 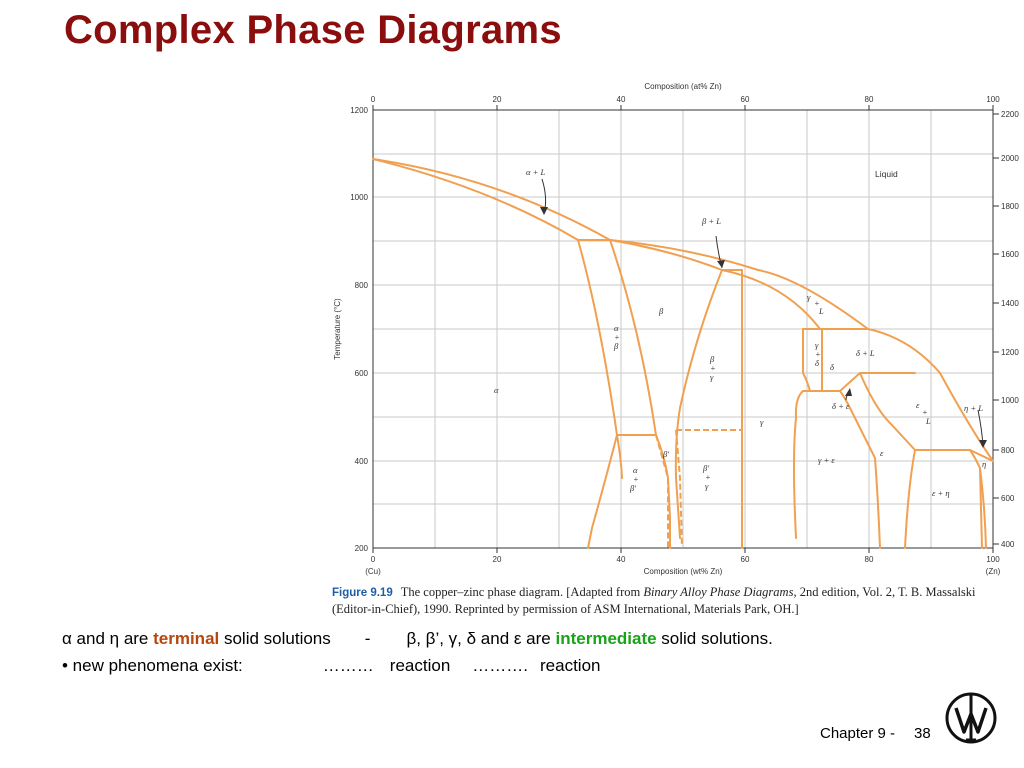 I want to click on left-tick: 800, so click(x=362, y=285).